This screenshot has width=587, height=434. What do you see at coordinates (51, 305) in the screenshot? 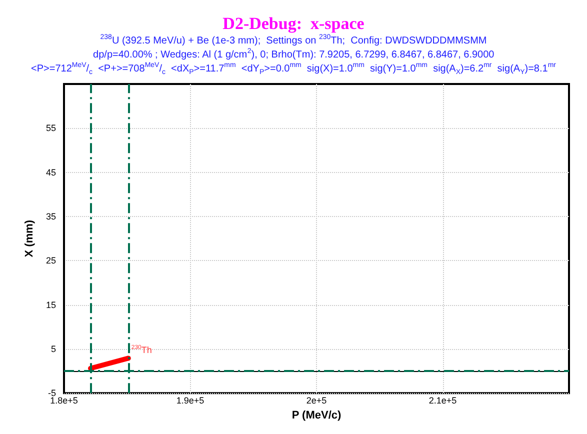
I see `y-tick-label: 15` at bounding box center [51, 305].